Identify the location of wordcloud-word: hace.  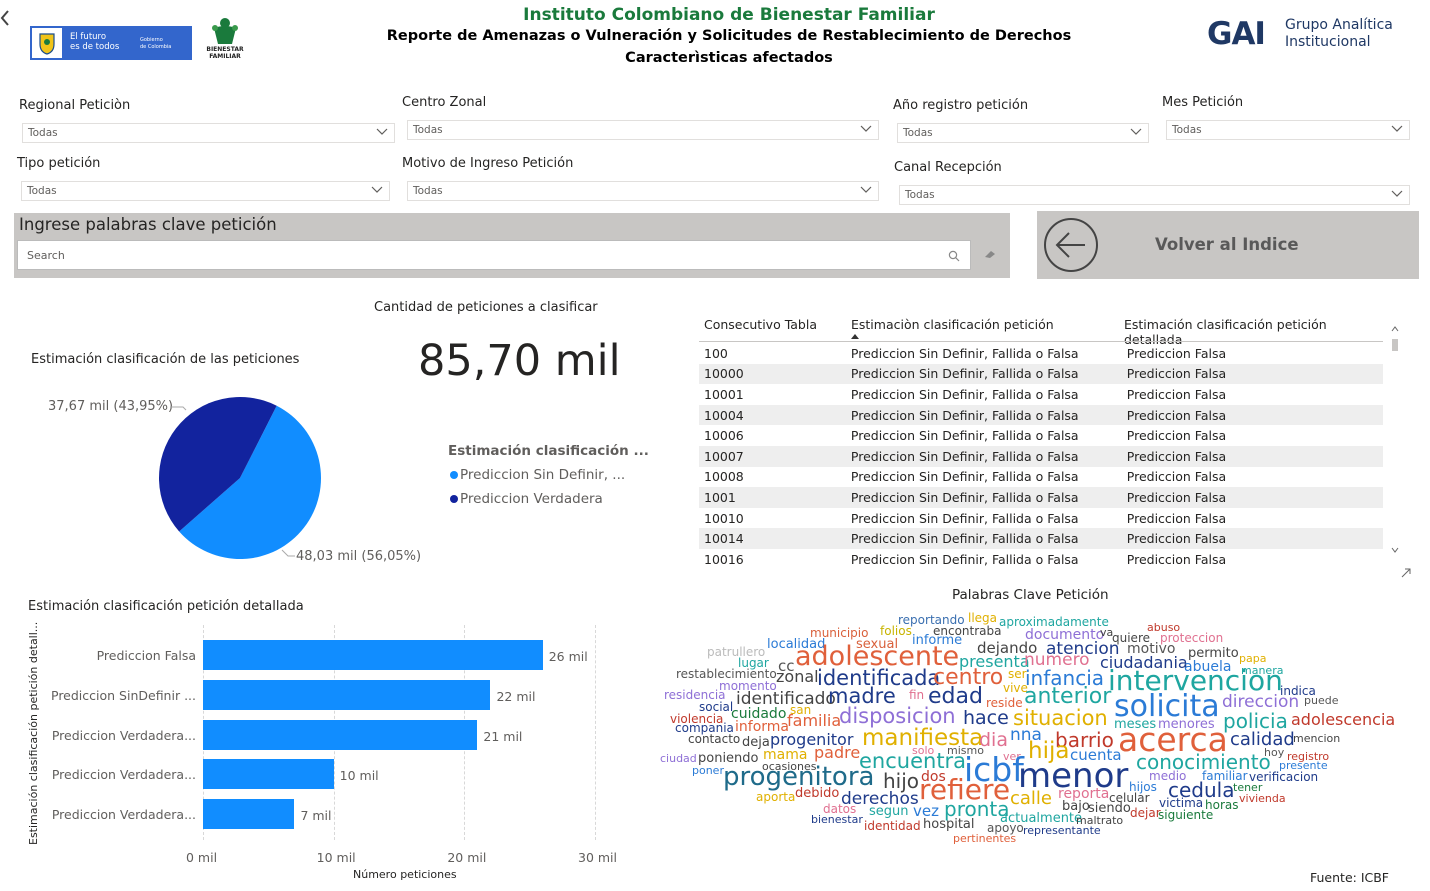
(986, 718).